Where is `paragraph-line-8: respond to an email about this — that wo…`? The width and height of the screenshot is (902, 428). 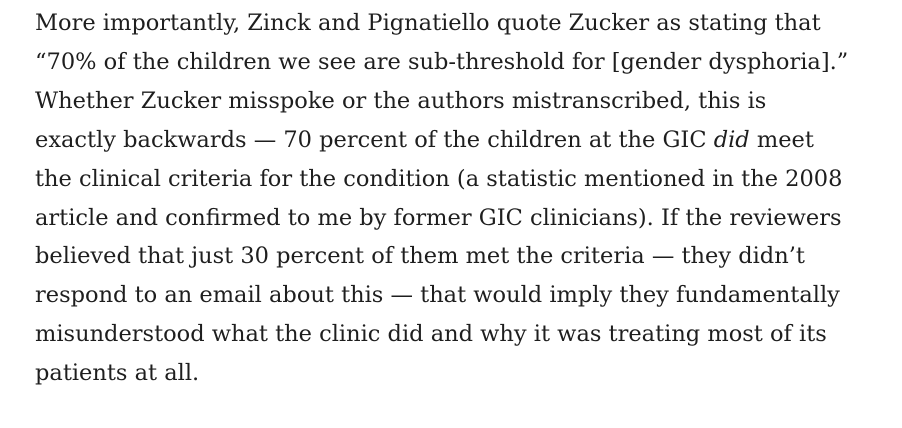 paragraph-line-8: respond to an email about this — that wo… is located at coordinates (437, 295).